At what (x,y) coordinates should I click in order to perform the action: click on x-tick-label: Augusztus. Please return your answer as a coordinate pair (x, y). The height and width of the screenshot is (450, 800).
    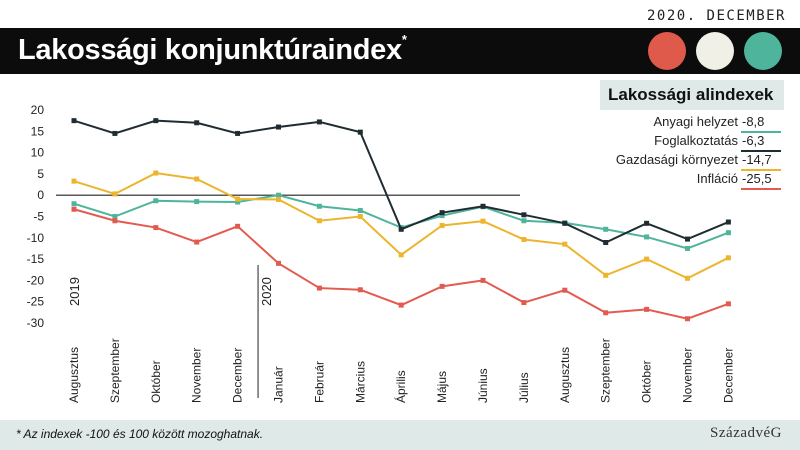
    Looking at the image, I should click on (565, 375).